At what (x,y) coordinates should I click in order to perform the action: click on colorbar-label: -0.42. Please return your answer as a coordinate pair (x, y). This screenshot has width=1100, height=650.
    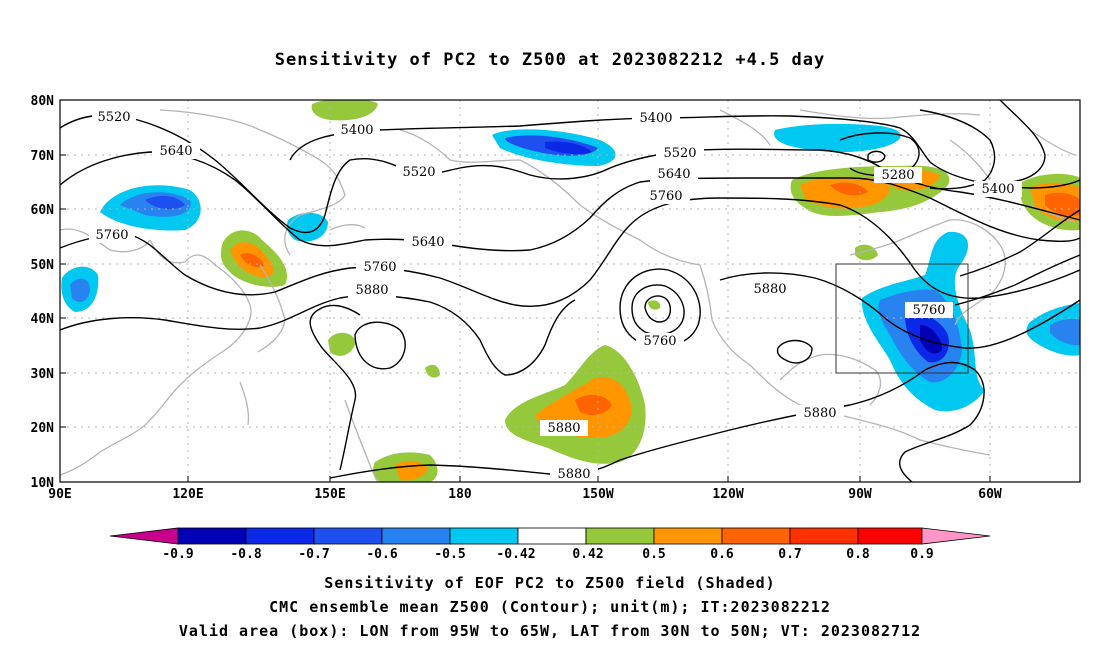
    Looking at the image, I should click on (515, 554).